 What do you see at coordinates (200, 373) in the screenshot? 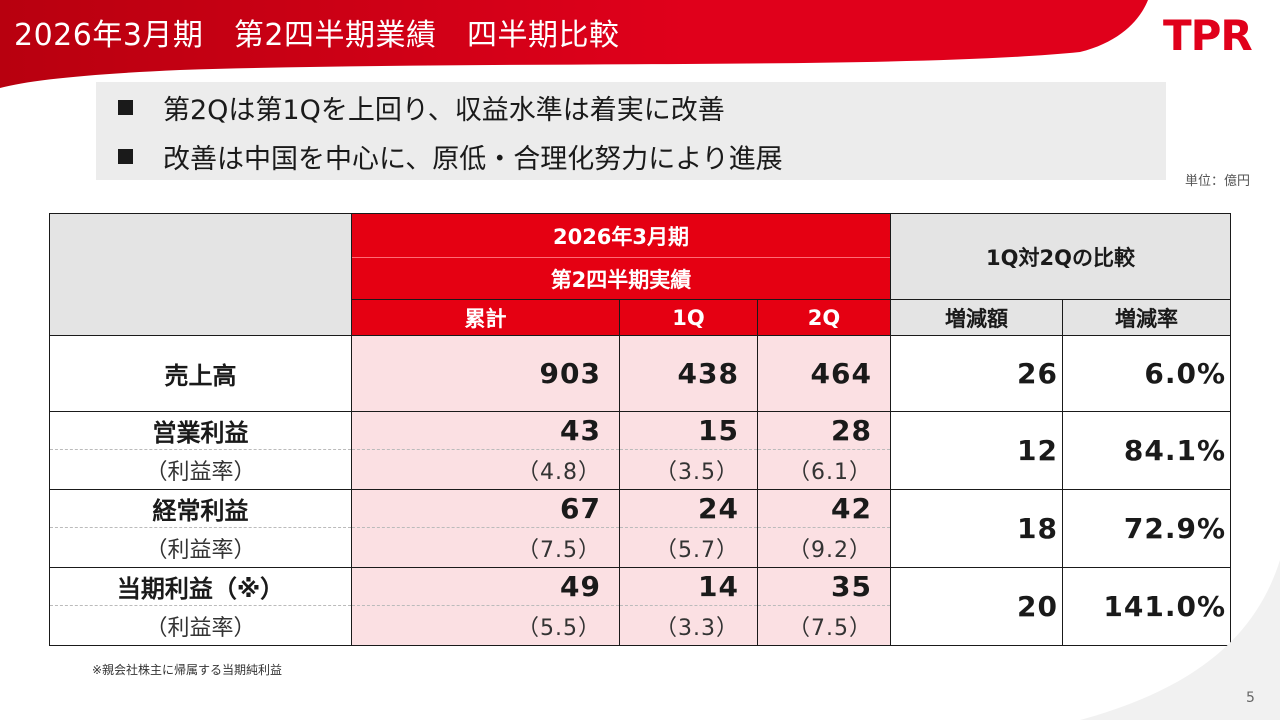
I see `row-label: 売上高` at bounding box center [200, 373].